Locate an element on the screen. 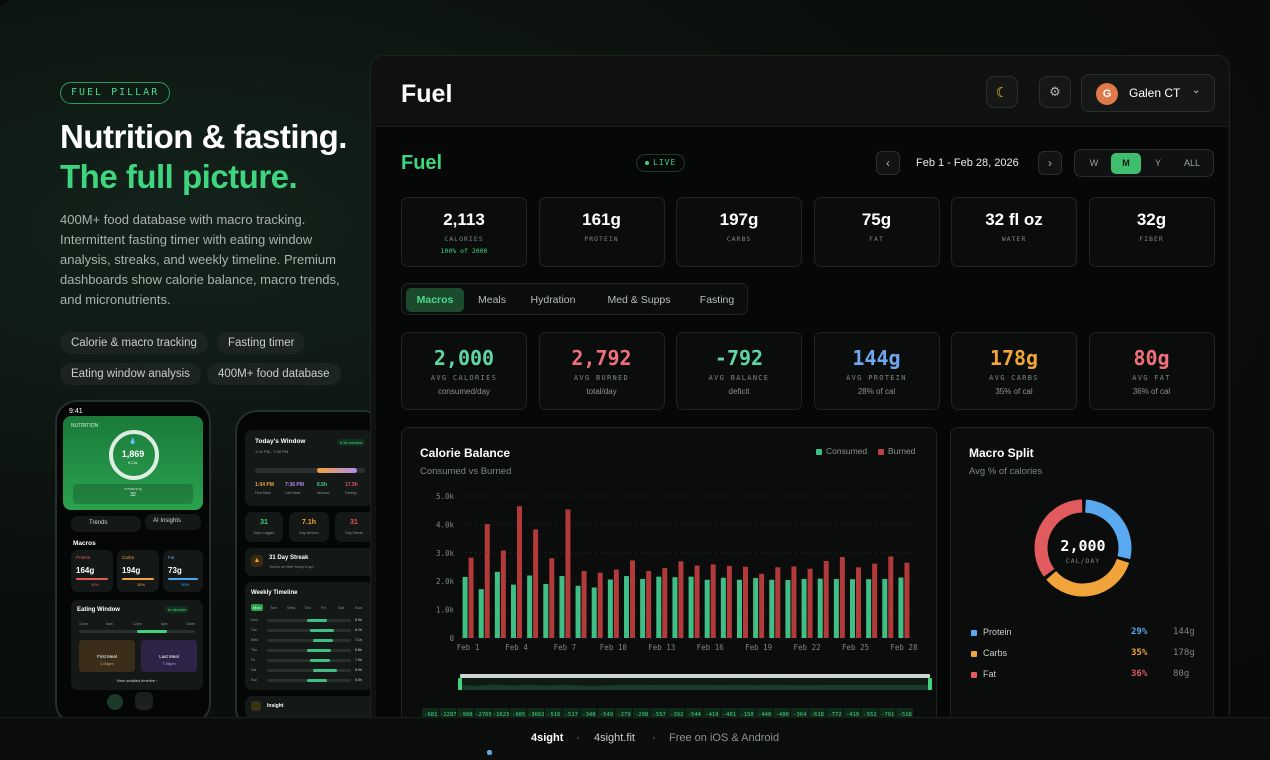  balance-cell is located at coordinates (483, 713).